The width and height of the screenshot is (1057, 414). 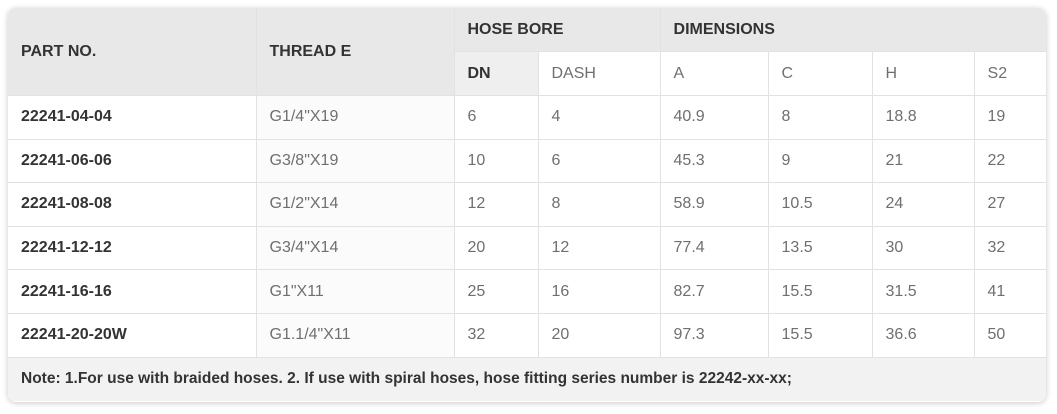 What do you see at coordinates (923, 73) in the screenshot?
I see `header-h: H` at bounding box center [923, 73].